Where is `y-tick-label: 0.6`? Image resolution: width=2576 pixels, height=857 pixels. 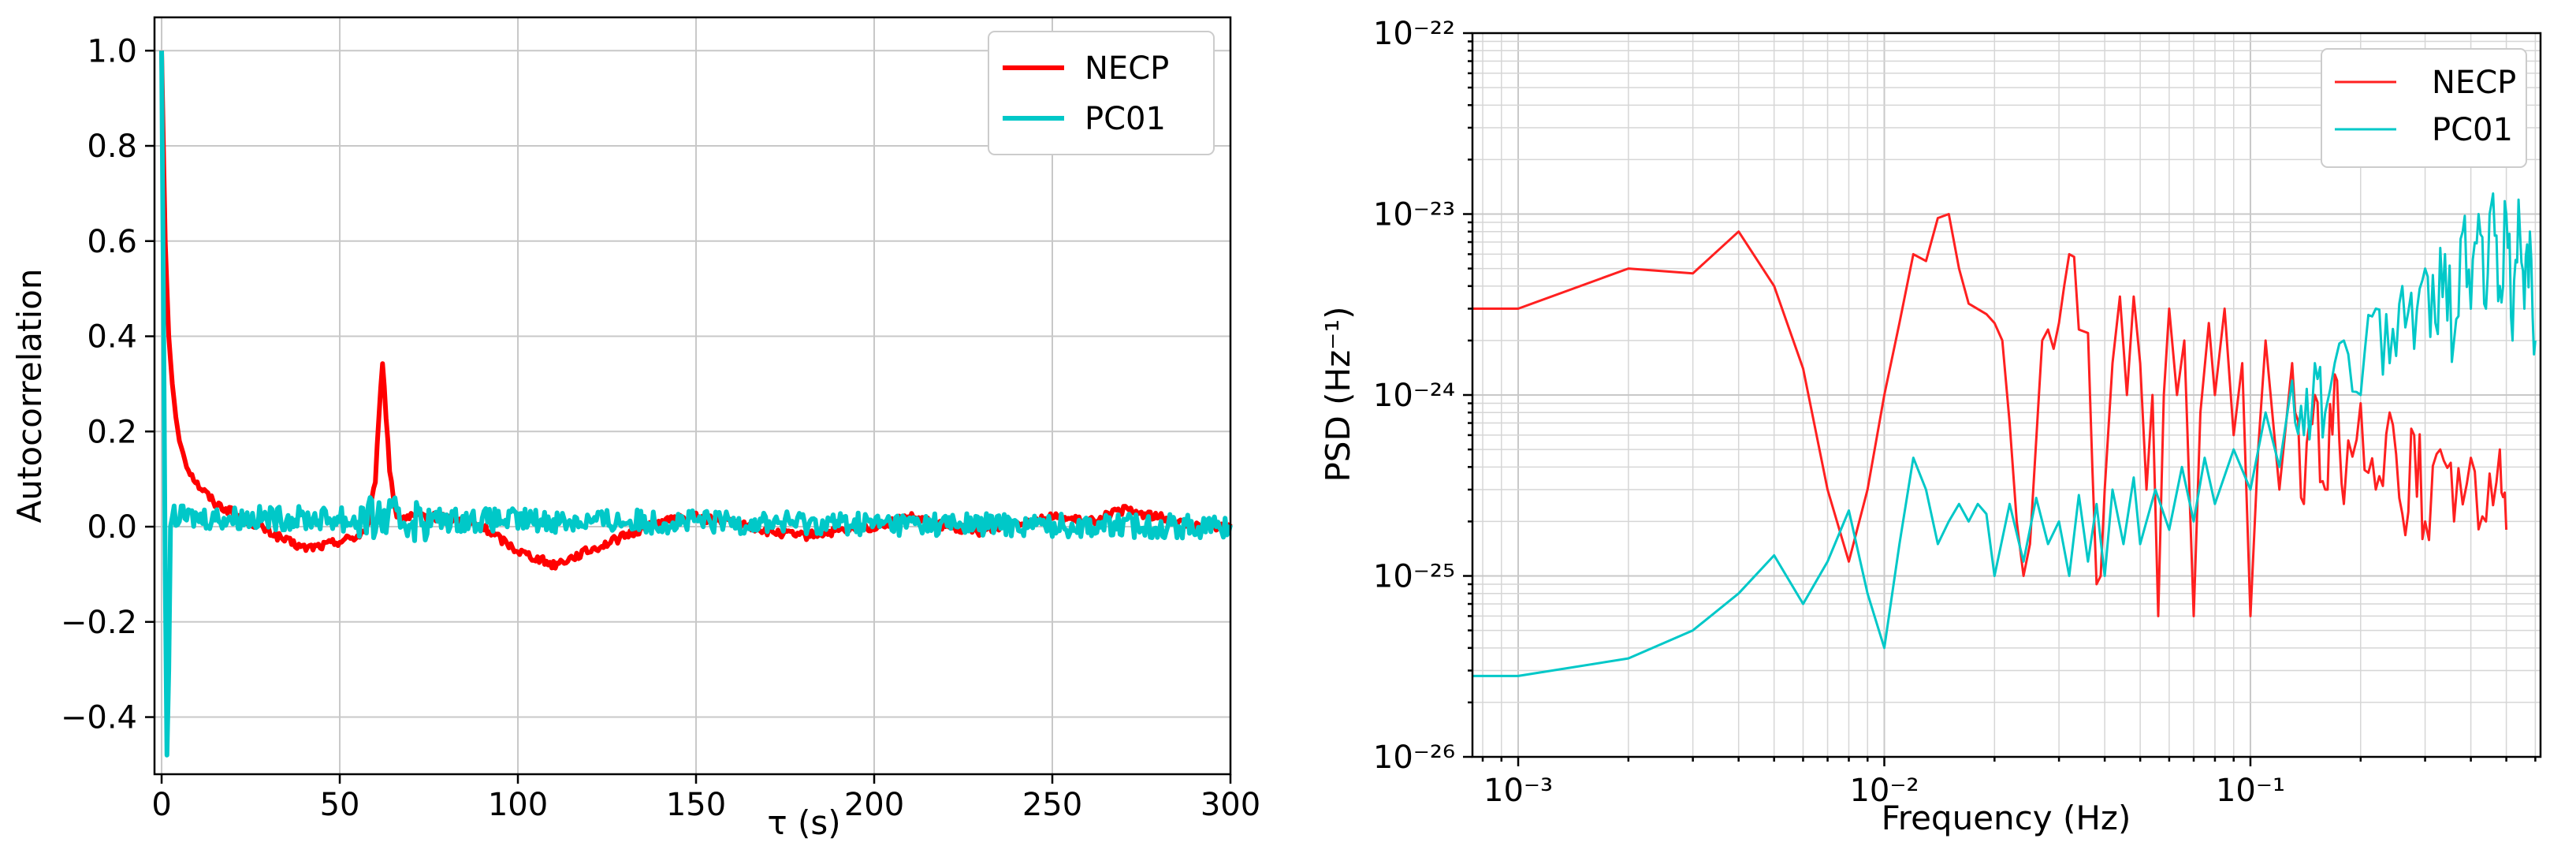
y-tick-label: 0.6 is located at coordinates (112, 242).